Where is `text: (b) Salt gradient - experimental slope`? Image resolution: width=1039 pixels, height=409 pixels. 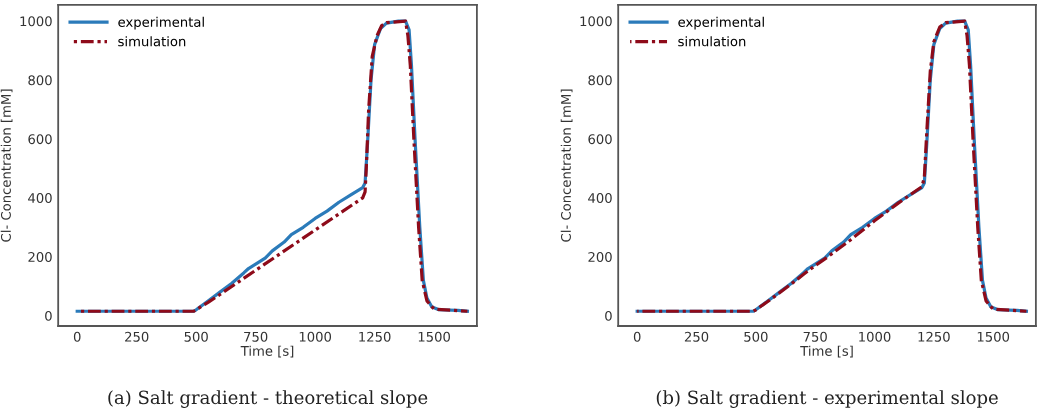
text: (b) Salt gradient - experimental slope is located at coordinates (827, 399).